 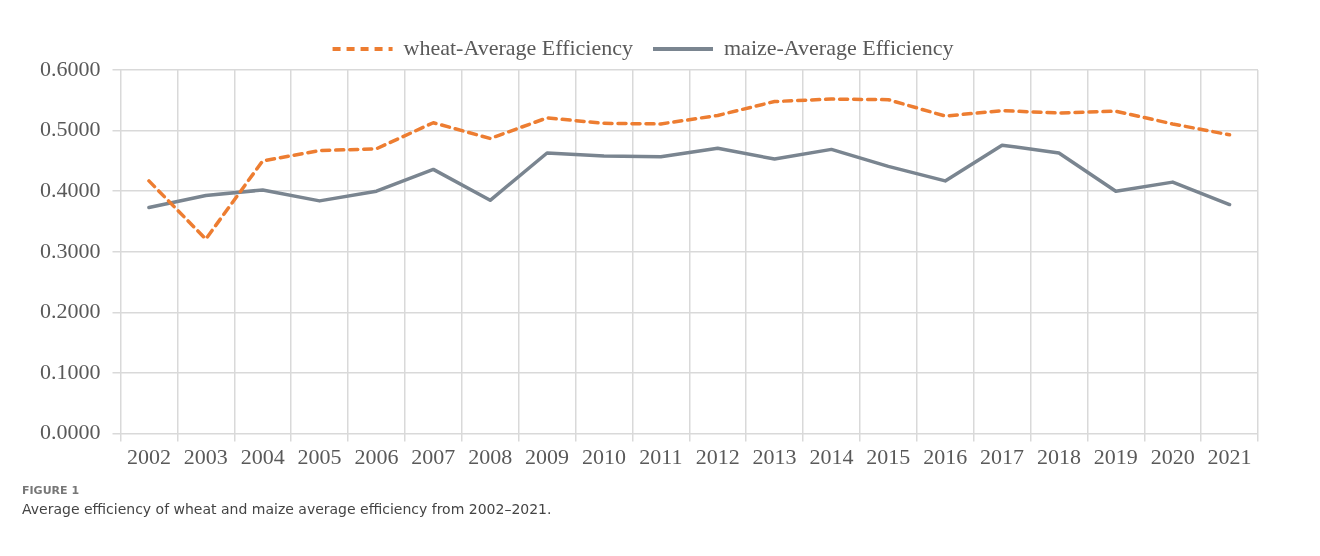 I want to click on x-tick-label: 2017, so click(x=1002, y=456).